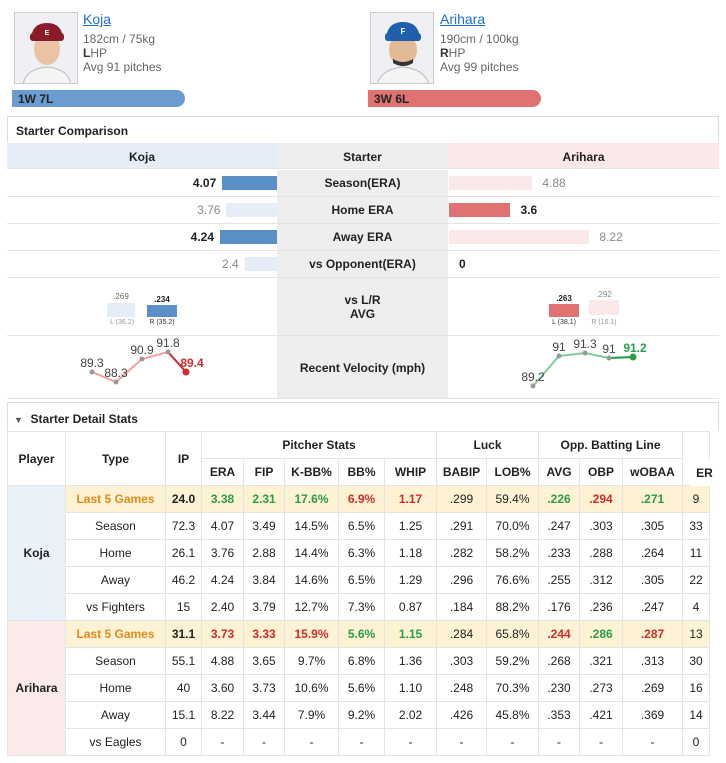 This screenshot has width=726, height=763. What do you see at coordinates (142, 350) in the screenshot?
I see `velocity-label: 90.9` at bounding box center [142, 350].